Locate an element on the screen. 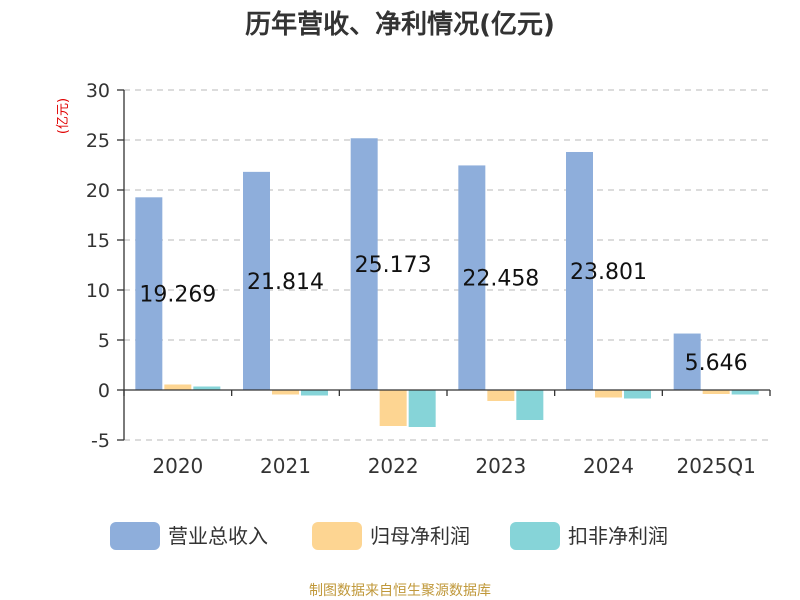 The image size is (800, 600). x-axis-ticks: 2020 2021 2022 2023 2024 2025Q1 is located at coordinates (447, 434).